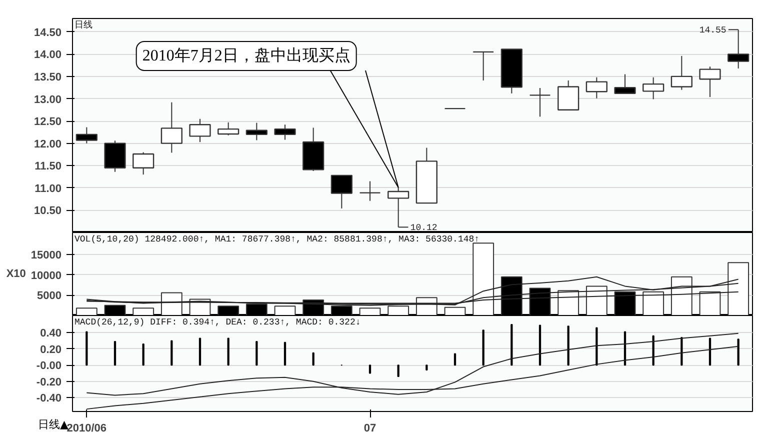 This screenshot has height=448, width=777. Describe the element at coordinates (49, 398) in the screenshot. I see `y-tick-label: -0.40` at that location.